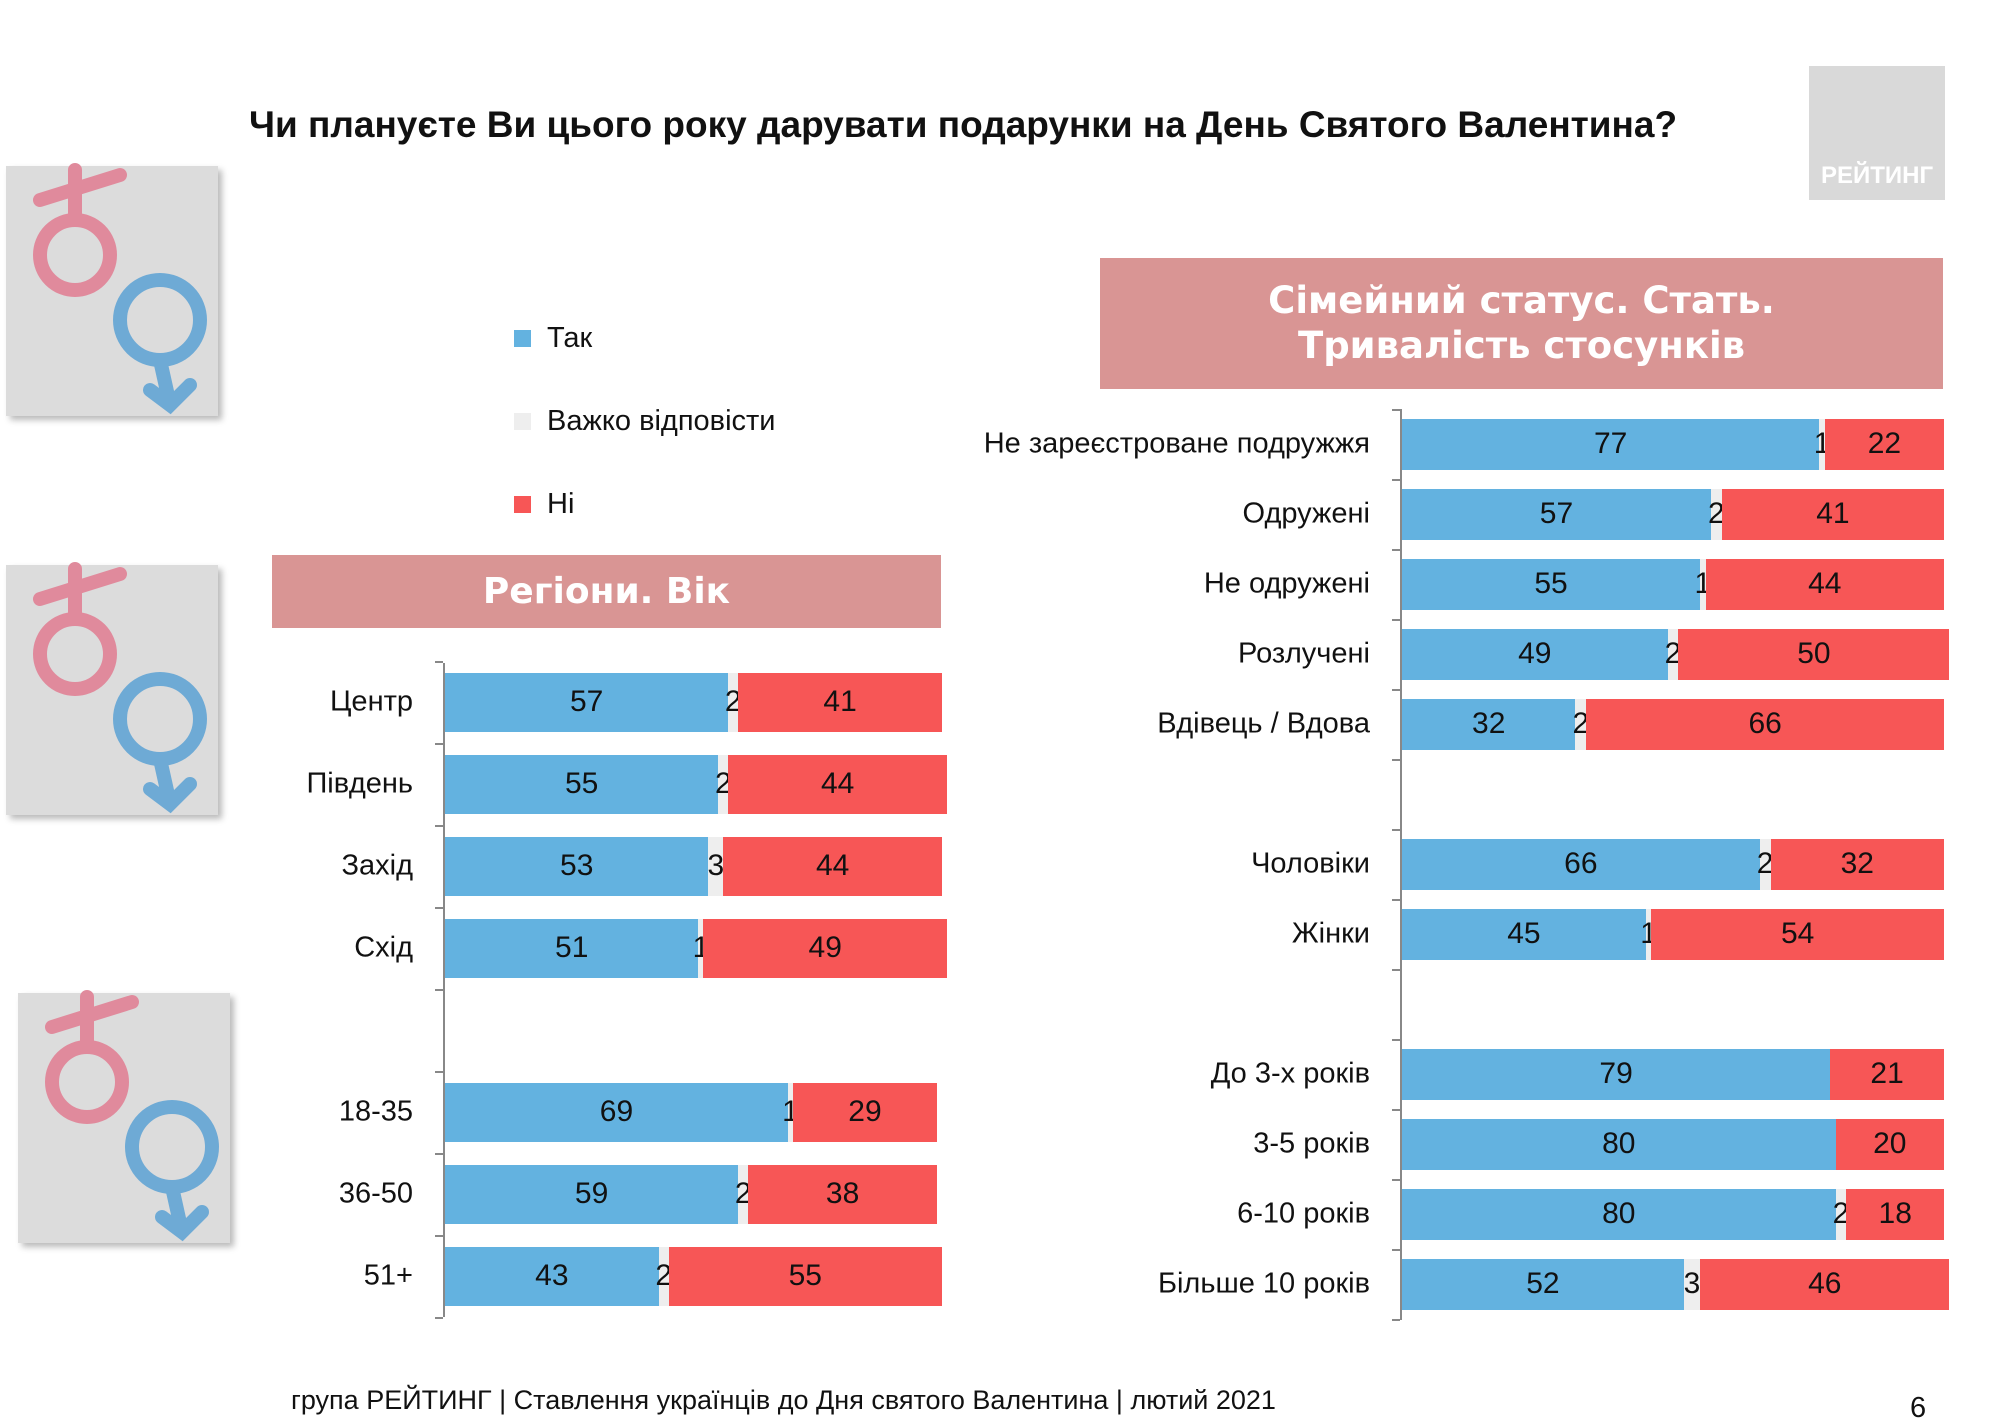 The image size is (2000, 1428). I want to click on data-label: 45, so click(1524, 933).